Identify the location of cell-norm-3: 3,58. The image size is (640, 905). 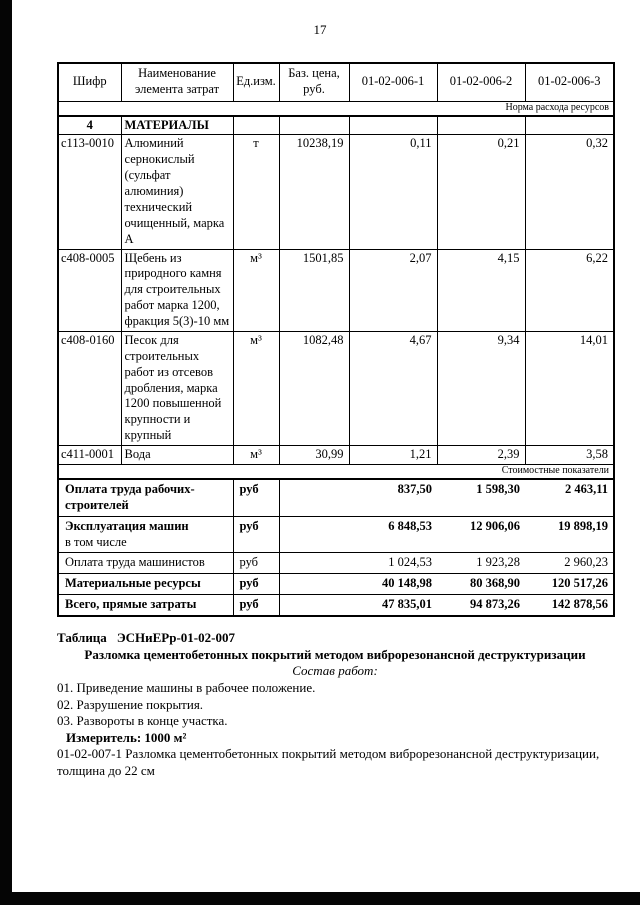
(569, 455).